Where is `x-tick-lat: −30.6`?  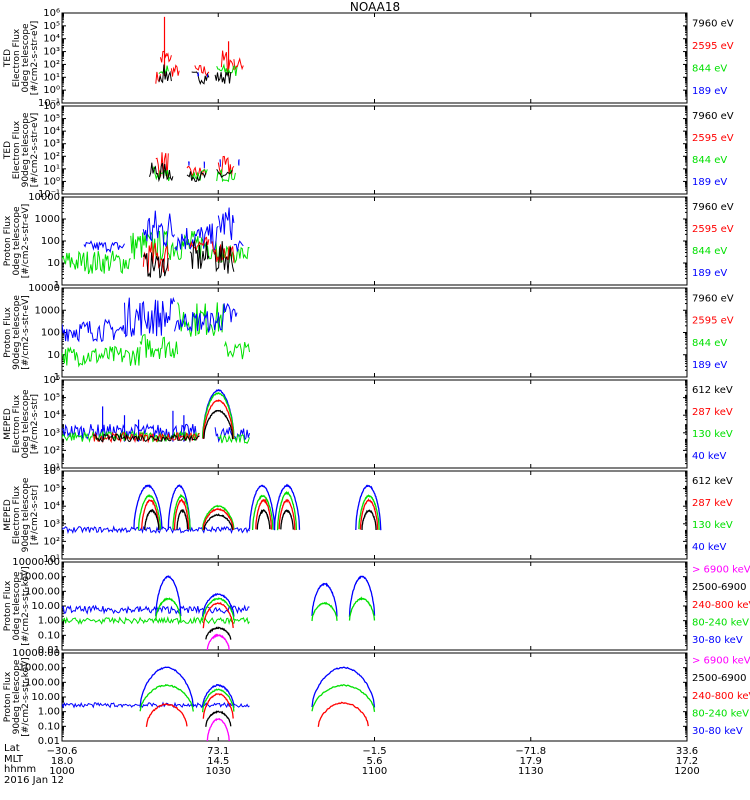
x-tick-lat: −30.6 is located at coordinates (62, 751).